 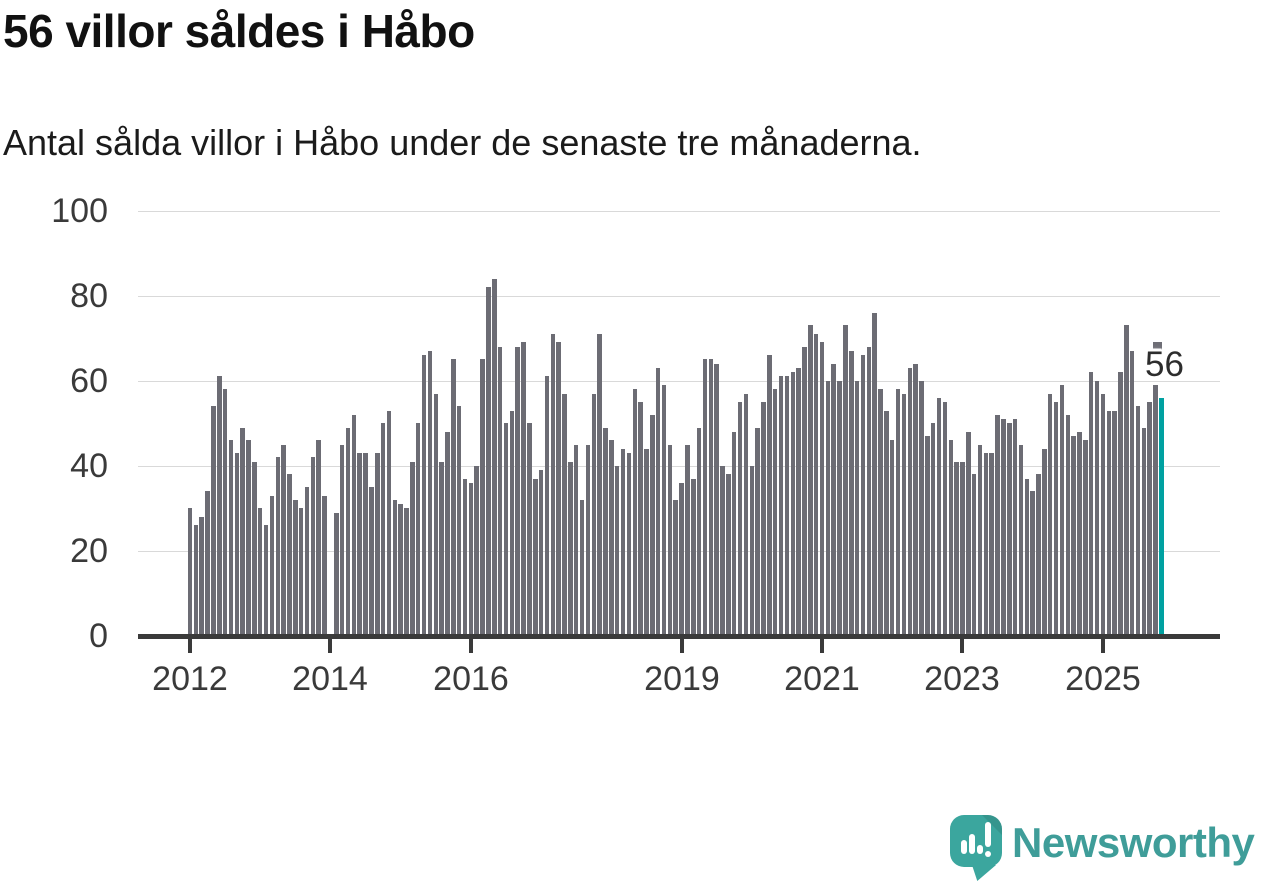 I want to click on newsworthy-logo-icon, so click(x=976, y=848).